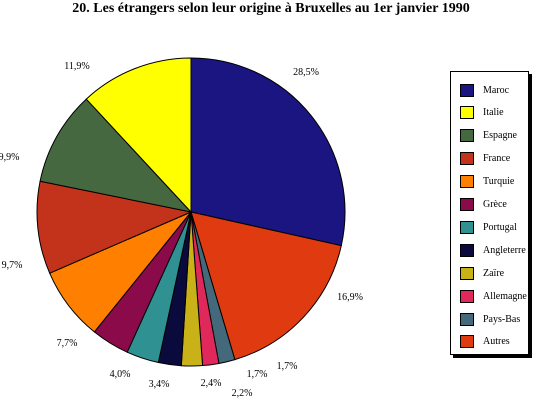  What do you see at coordinates (242, 393) in the screenshot?
I see `pie-label-za-re: 2,2%` at bounding box center [242, 393].